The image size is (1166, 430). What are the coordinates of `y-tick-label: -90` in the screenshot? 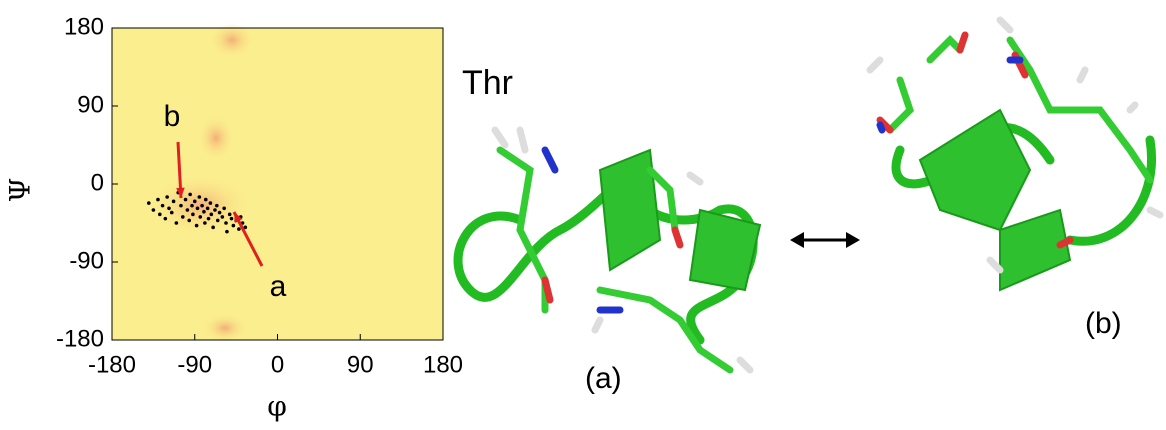 It's located at (86, 260).